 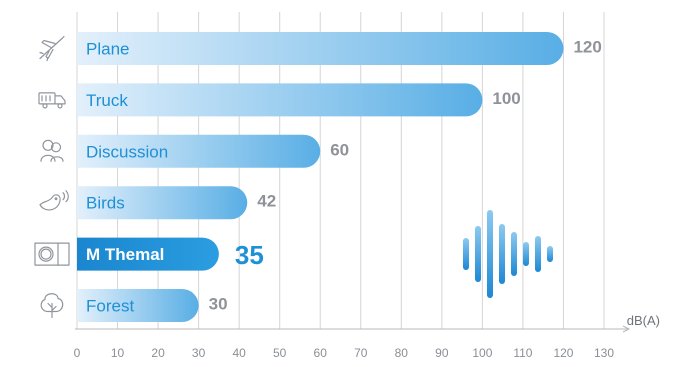 I want to click on m-themal-icon, so click(x=52, y=254).